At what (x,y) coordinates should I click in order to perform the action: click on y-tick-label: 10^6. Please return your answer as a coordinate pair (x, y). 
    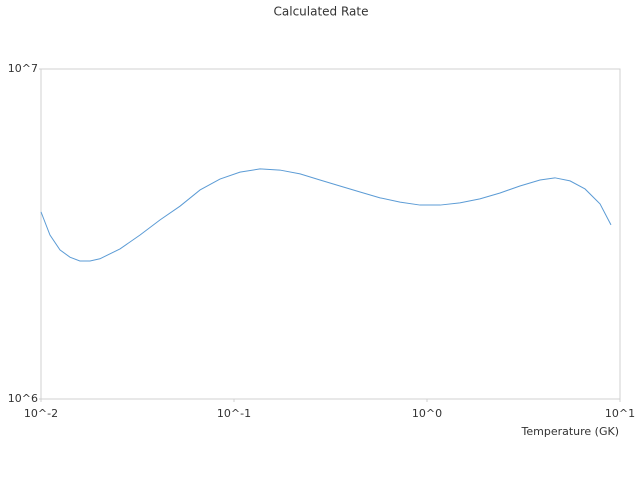
    Looking at the image, I should click on (23, 398).